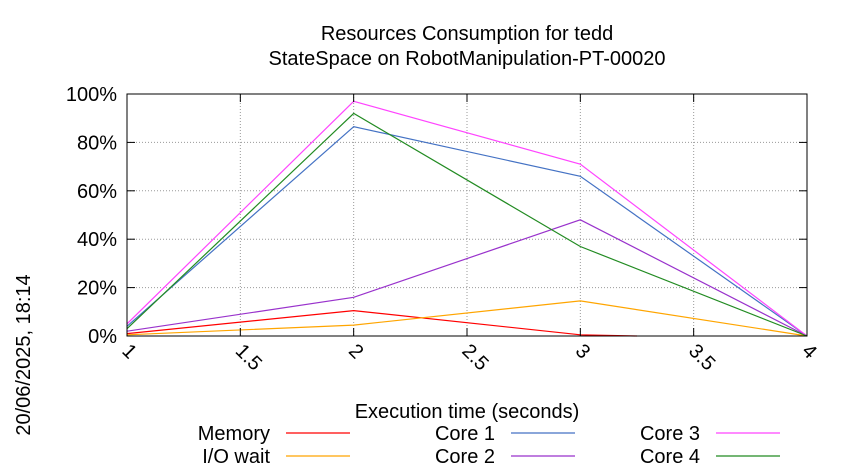 The height and width of the screenshot is (475, 850). Describe the element at coordinates (382, 323) in the screenshot. I see `series-line-memory` at that location.